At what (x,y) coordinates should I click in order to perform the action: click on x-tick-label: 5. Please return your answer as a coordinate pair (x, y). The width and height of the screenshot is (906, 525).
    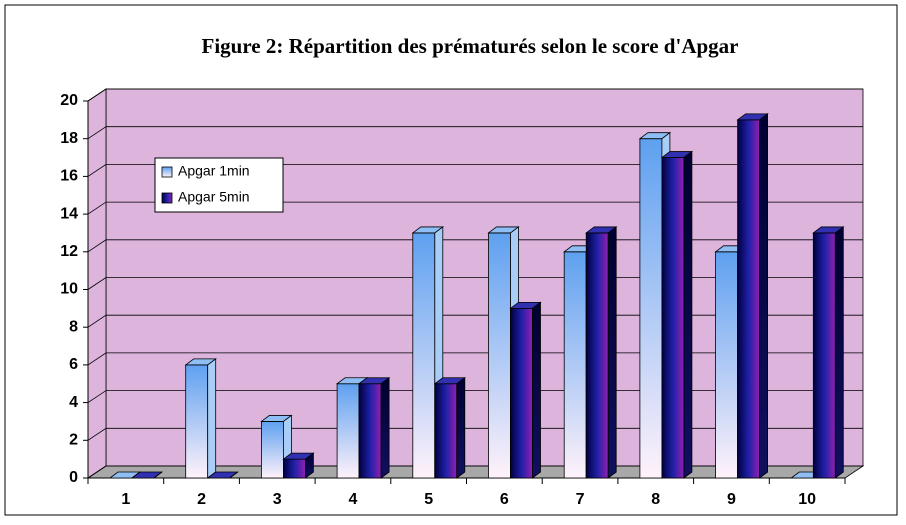
    Looking at the image, I should click on (428, 499).